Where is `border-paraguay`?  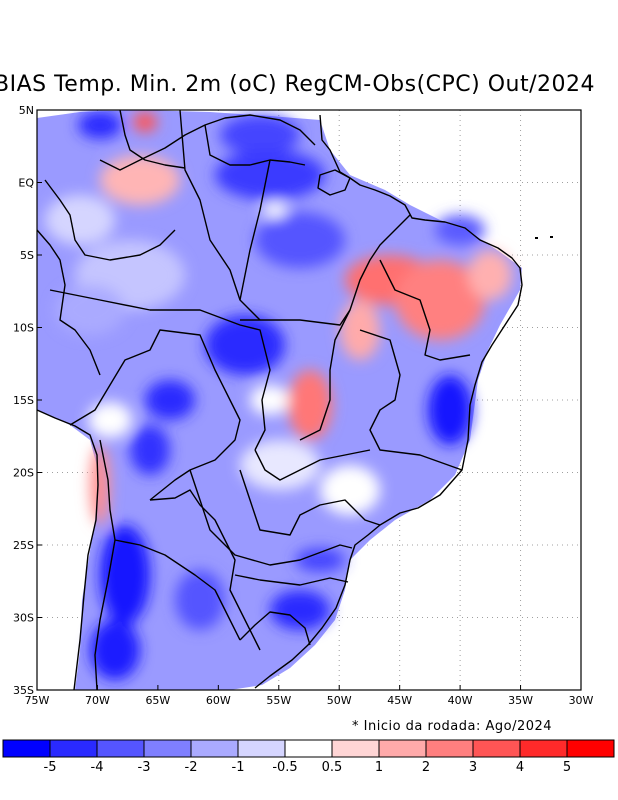 border-paraguay is located at coordinates (205, 570).